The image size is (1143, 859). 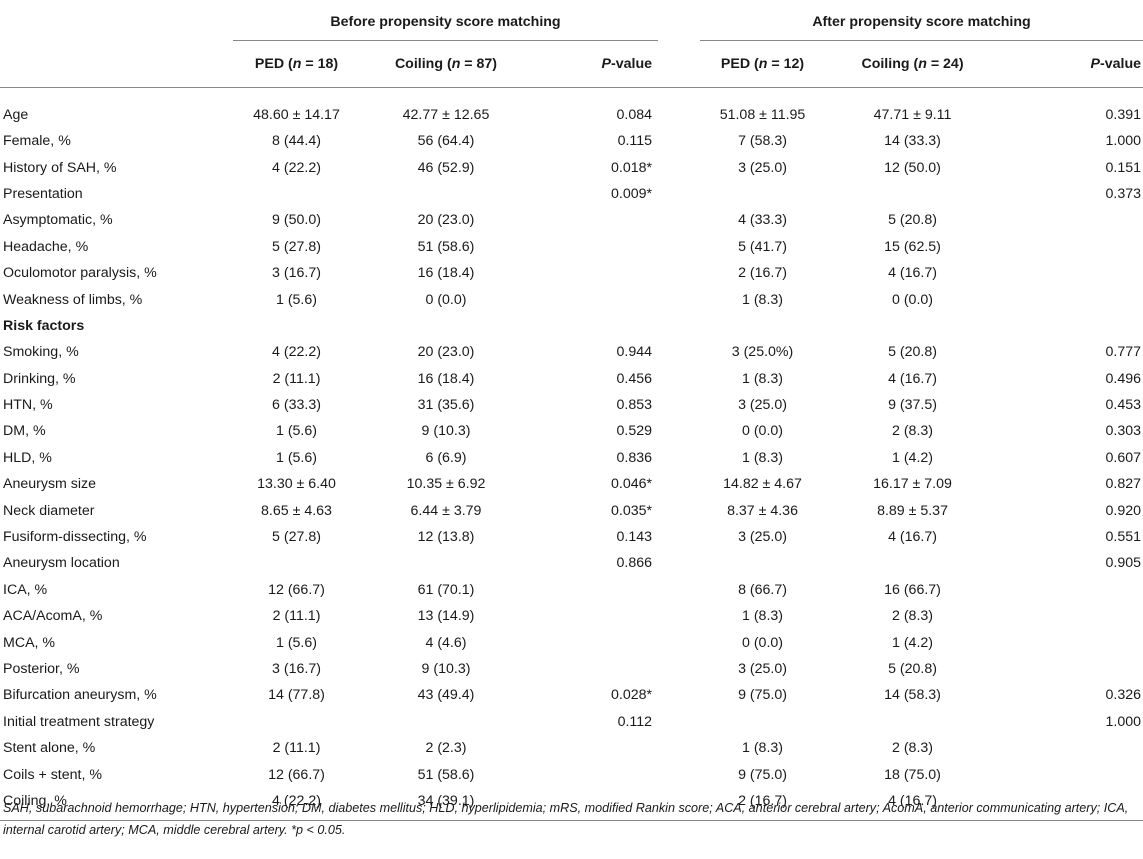 What do you see at coordinates (446, 220) in the screenshot?
I see `before-coiling-cell: 20 (23.0)` at bounding box center [446, 220].